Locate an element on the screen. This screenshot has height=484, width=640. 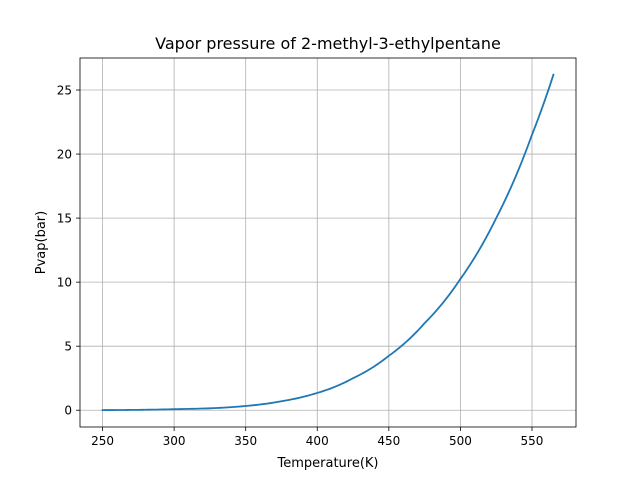
x-tick-label: 300 is located at coordinates (174, 441).